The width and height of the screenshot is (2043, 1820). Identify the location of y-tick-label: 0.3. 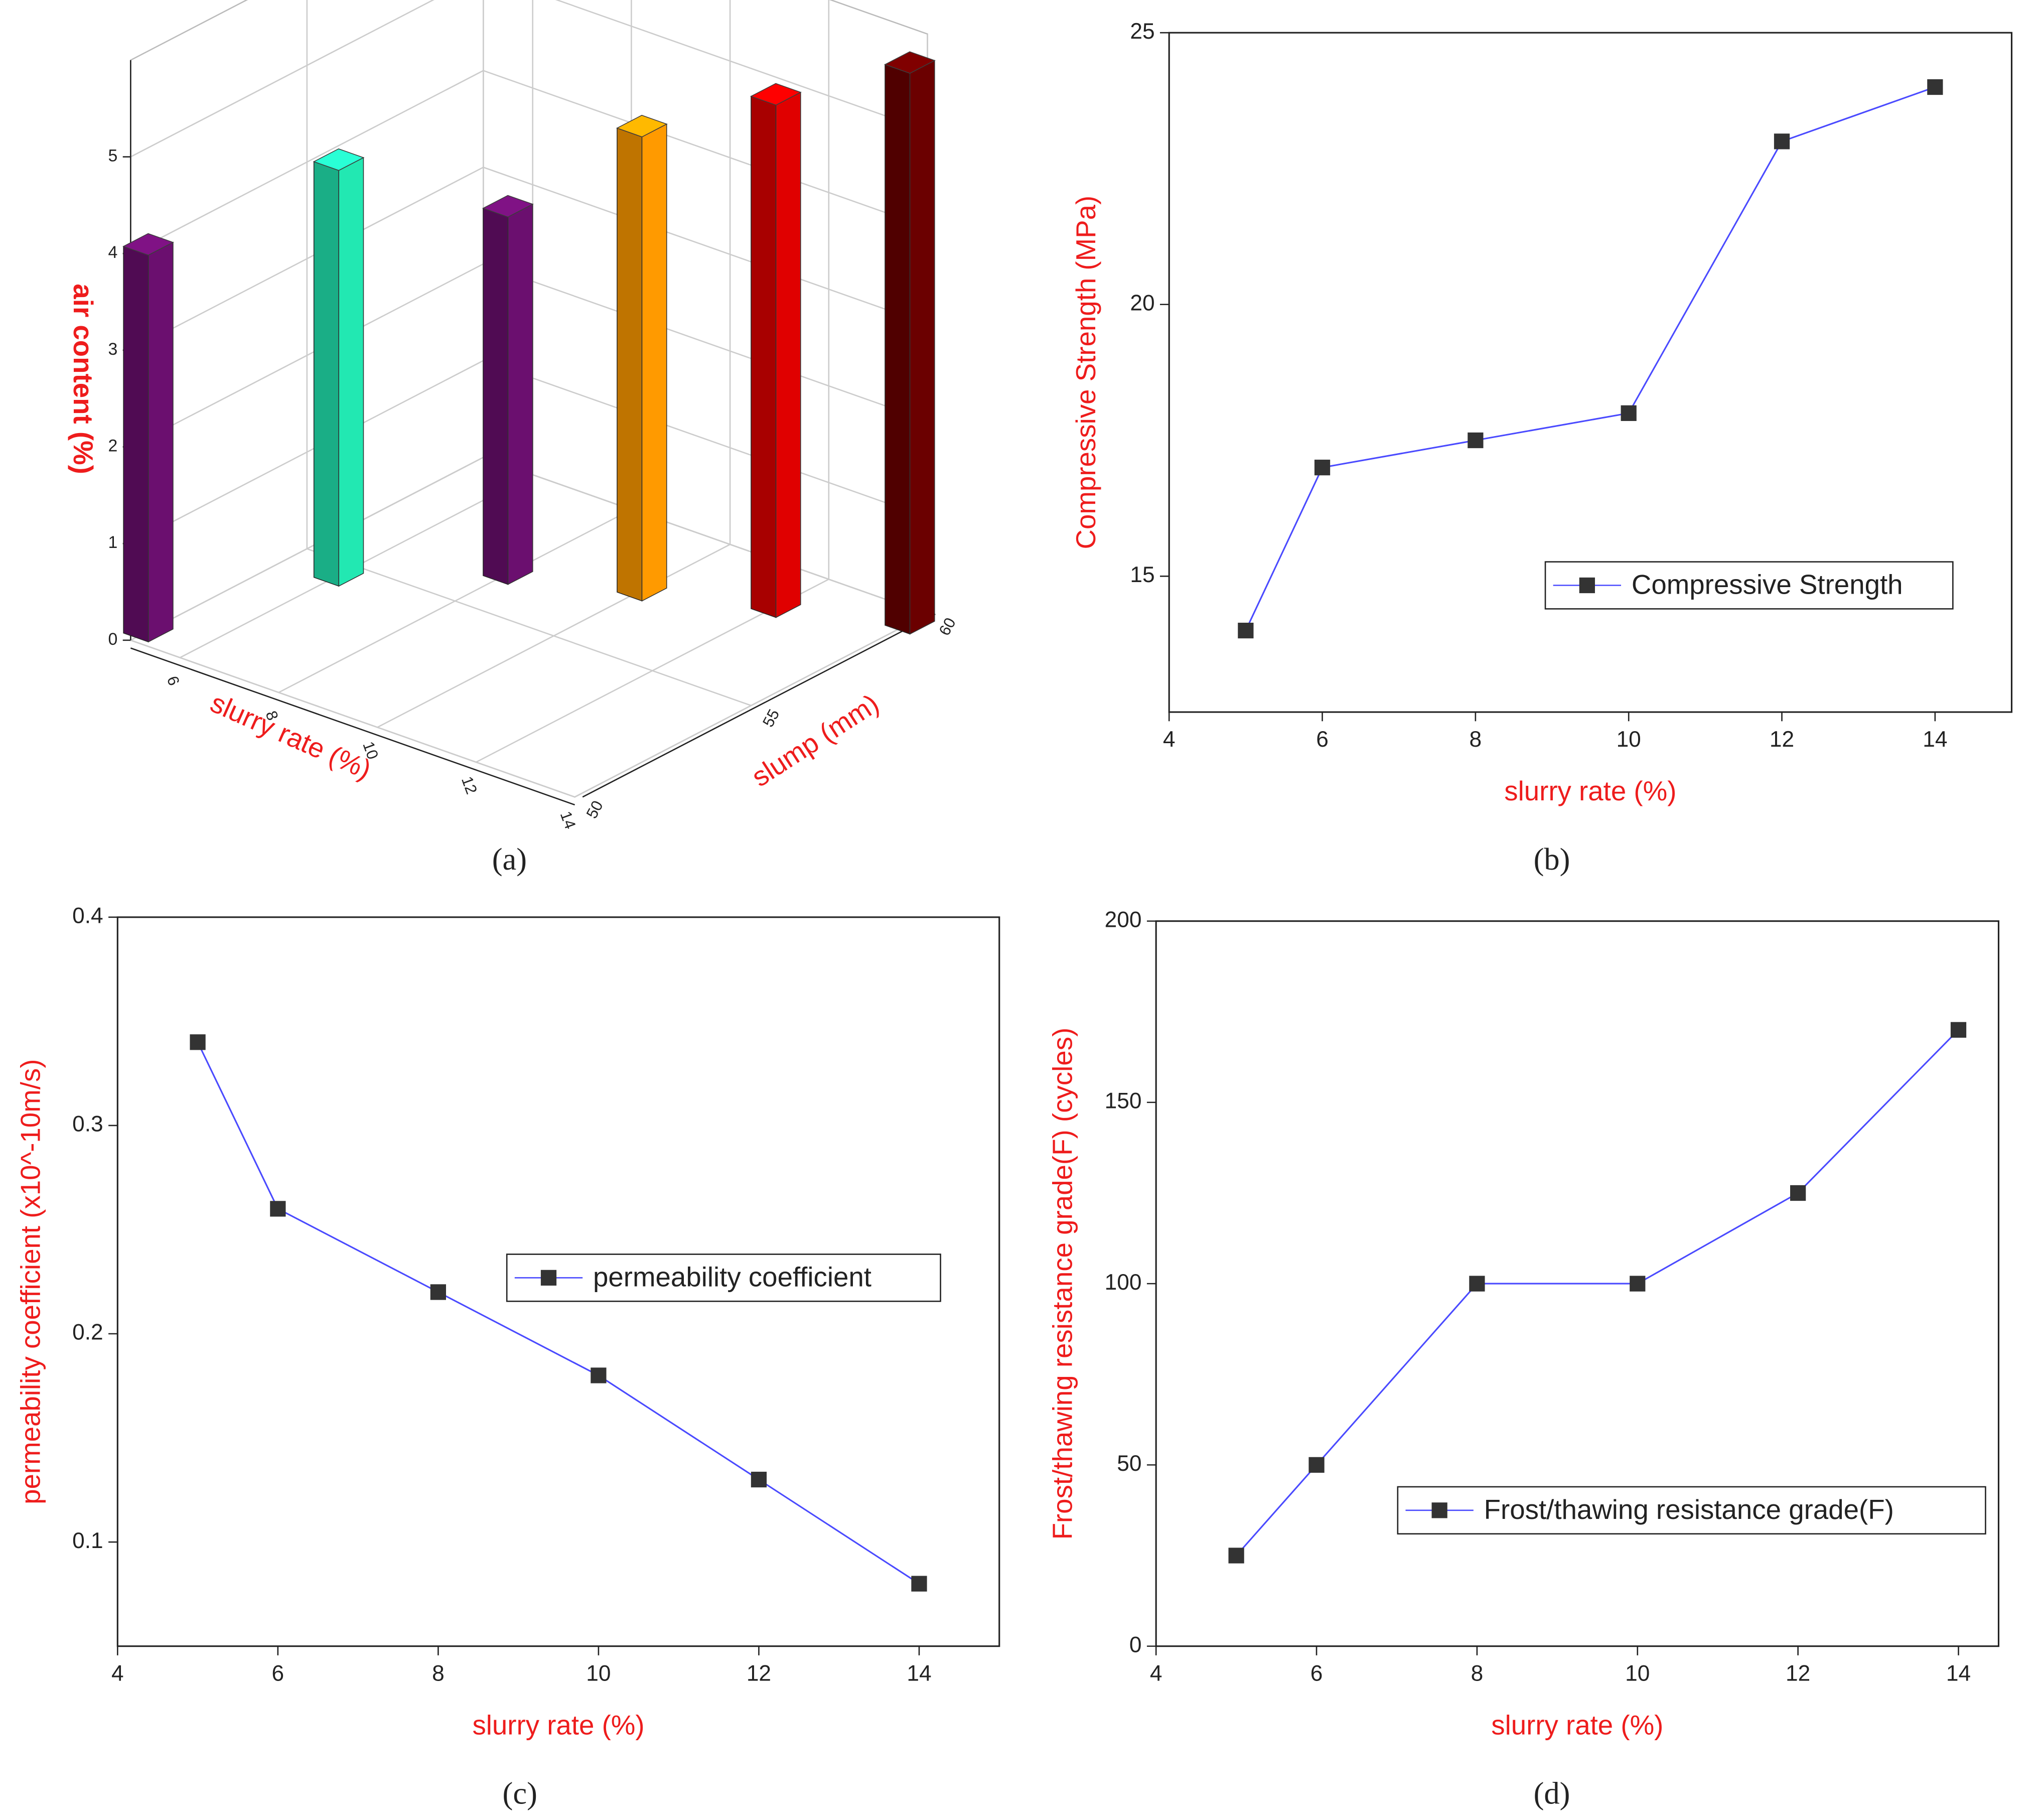
(88, 1124).